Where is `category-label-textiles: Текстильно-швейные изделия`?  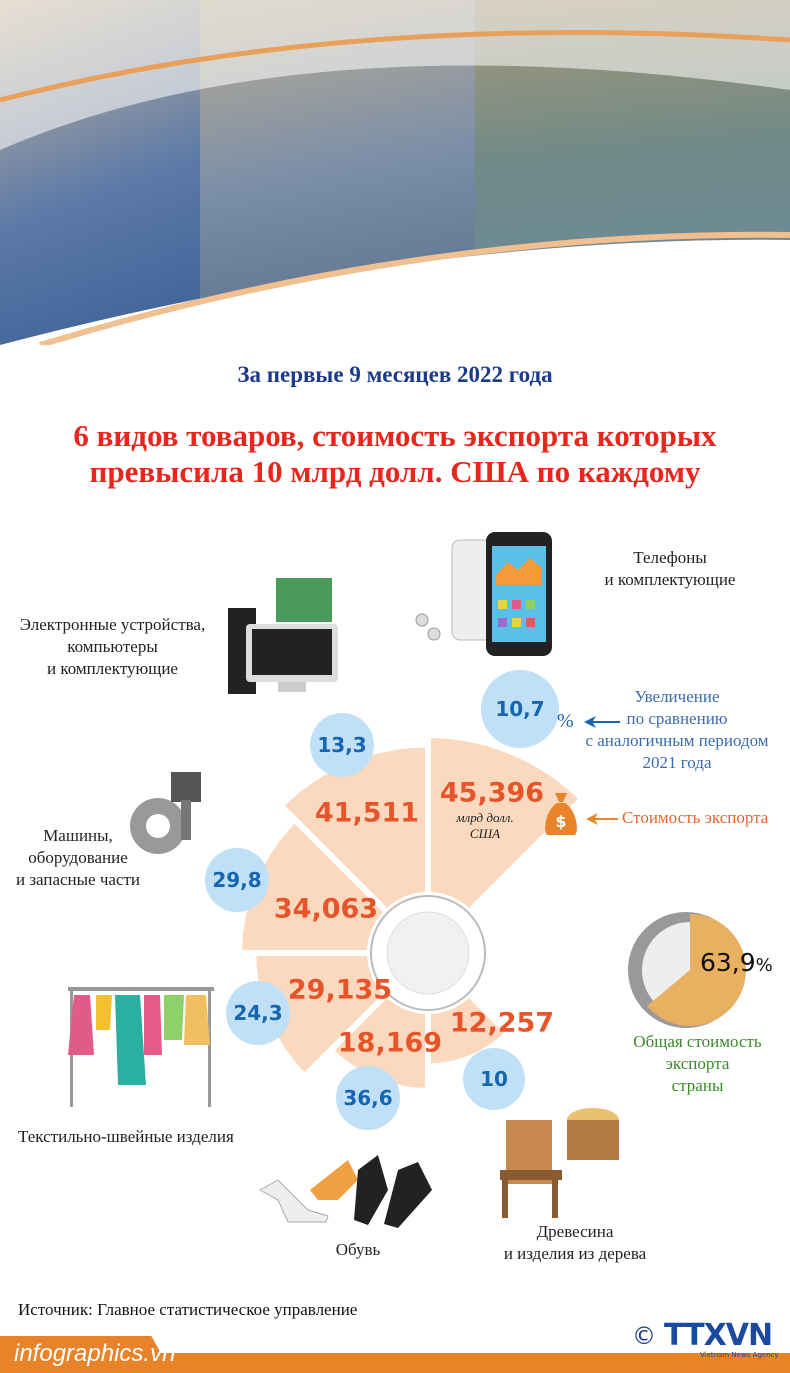 category-label-textiles: Текстильно-швейные изделия is located at coordinates (126, 1136).